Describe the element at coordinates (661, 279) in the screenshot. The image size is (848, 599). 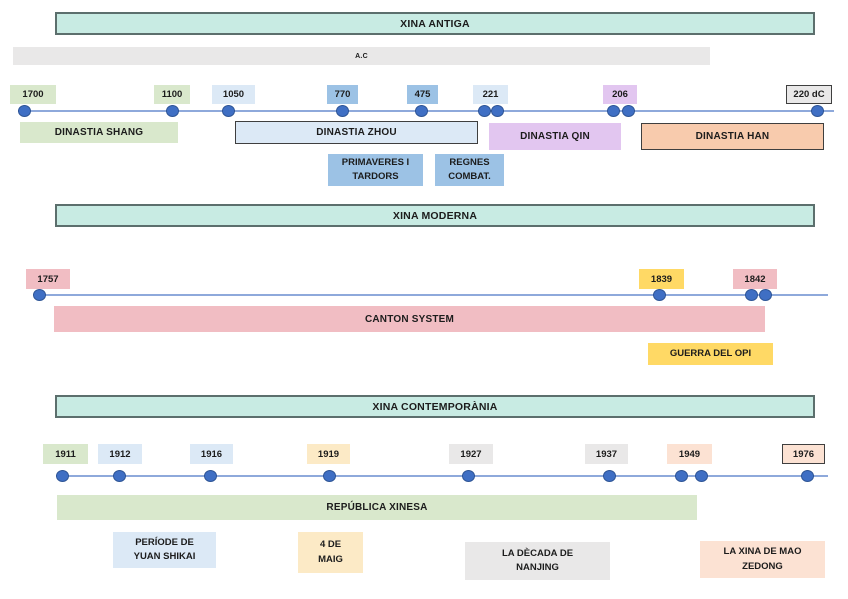
I see `year-chip-1839: 1839` at that location.